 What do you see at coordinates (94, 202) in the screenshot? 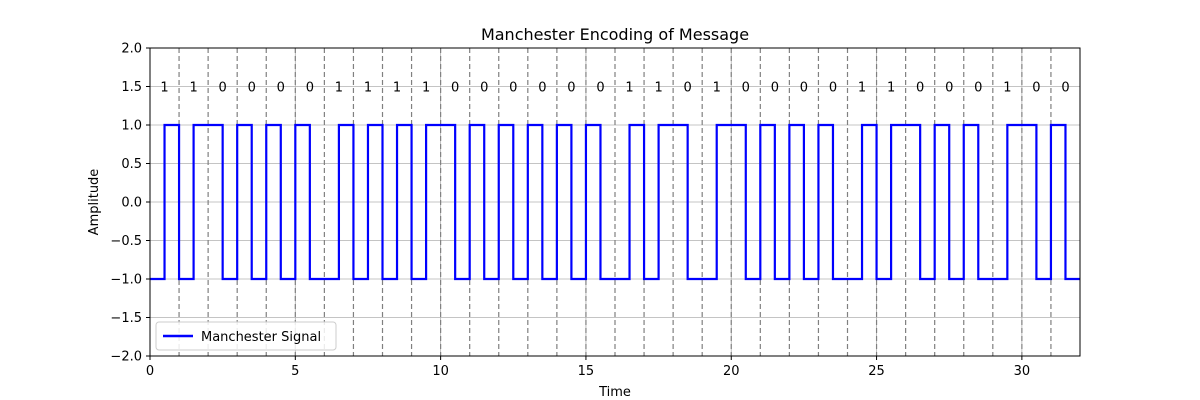
I see `y-axis-label: Amplitude` at bounding box center [94, 202].